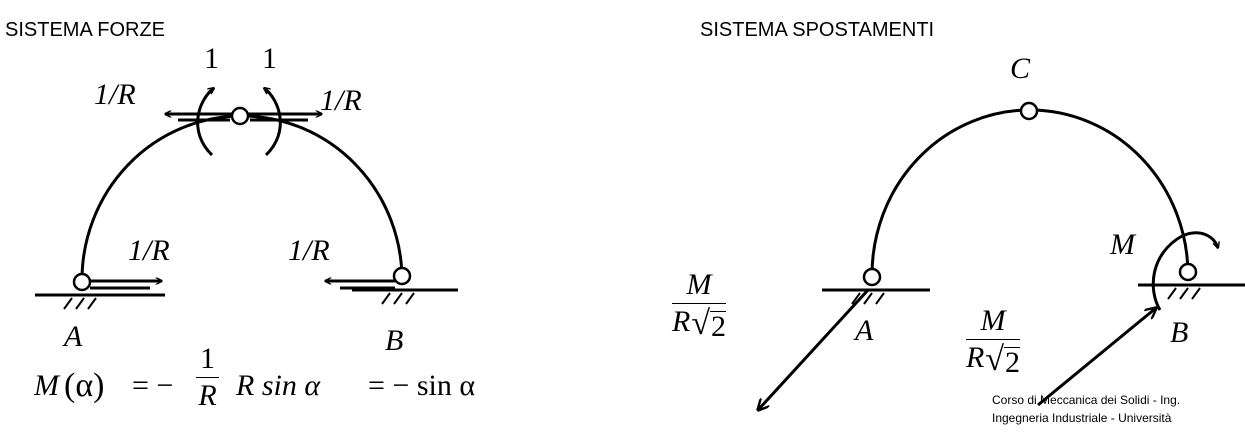  Describe the element at coordinates (153, 385) in the screenshot. I see `equation-equals-minus-1: = −` at that location.